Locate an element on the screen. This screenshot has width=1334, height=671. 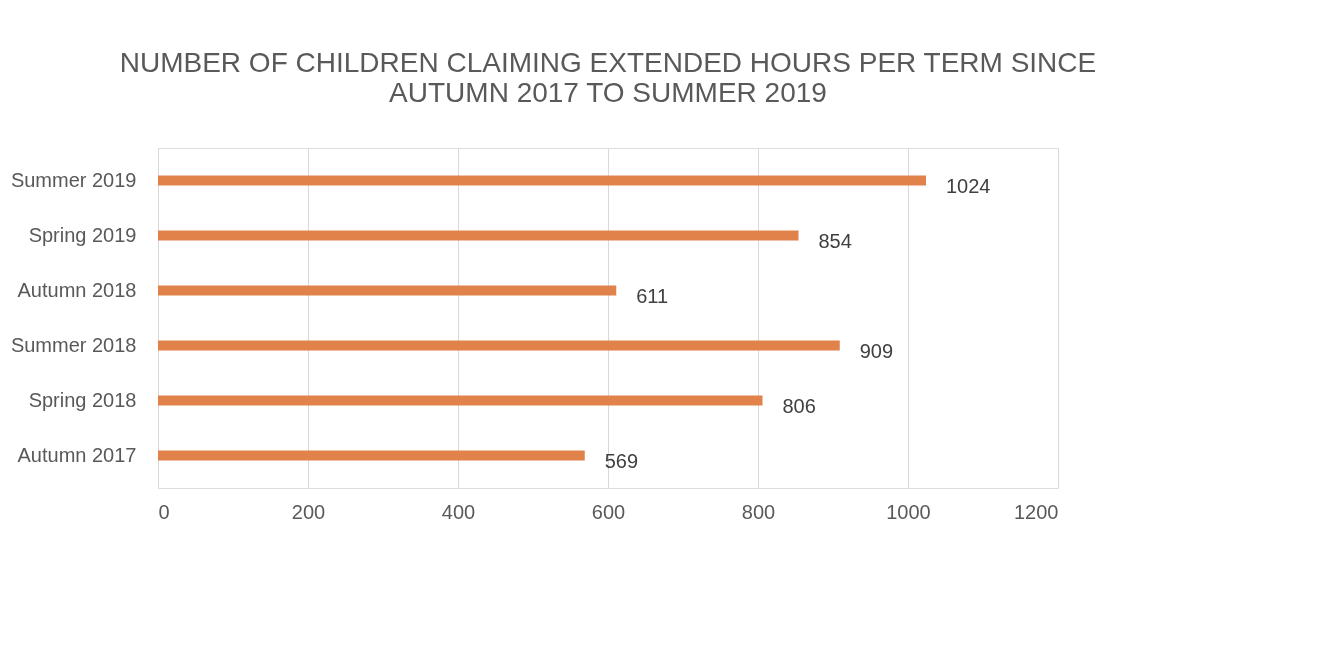
y-tick-label: Spring 2019 is located at coordinates (82, 235).